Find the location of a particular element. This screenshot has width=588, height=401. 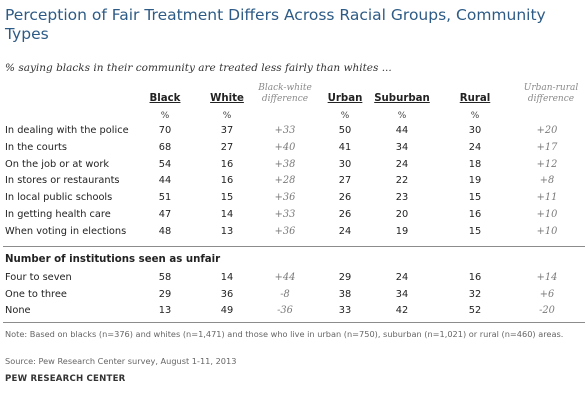

row-label: None is located at coordinates (18, 310).